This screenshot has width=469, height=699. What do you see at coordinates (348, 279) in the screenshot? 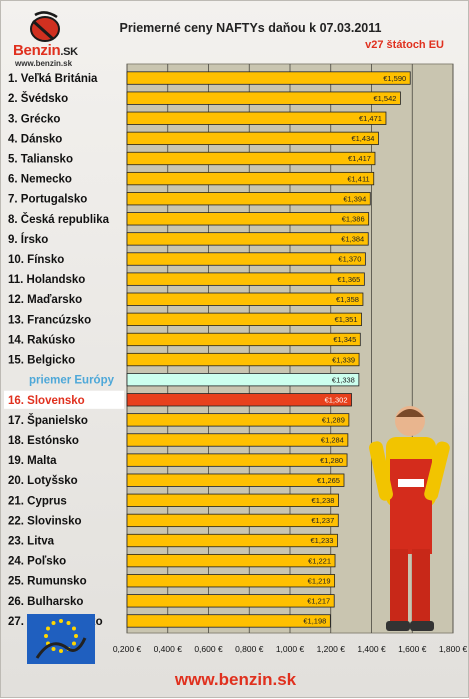
I see `bar-value-label: €1,365` at bounding box center [348, 279].